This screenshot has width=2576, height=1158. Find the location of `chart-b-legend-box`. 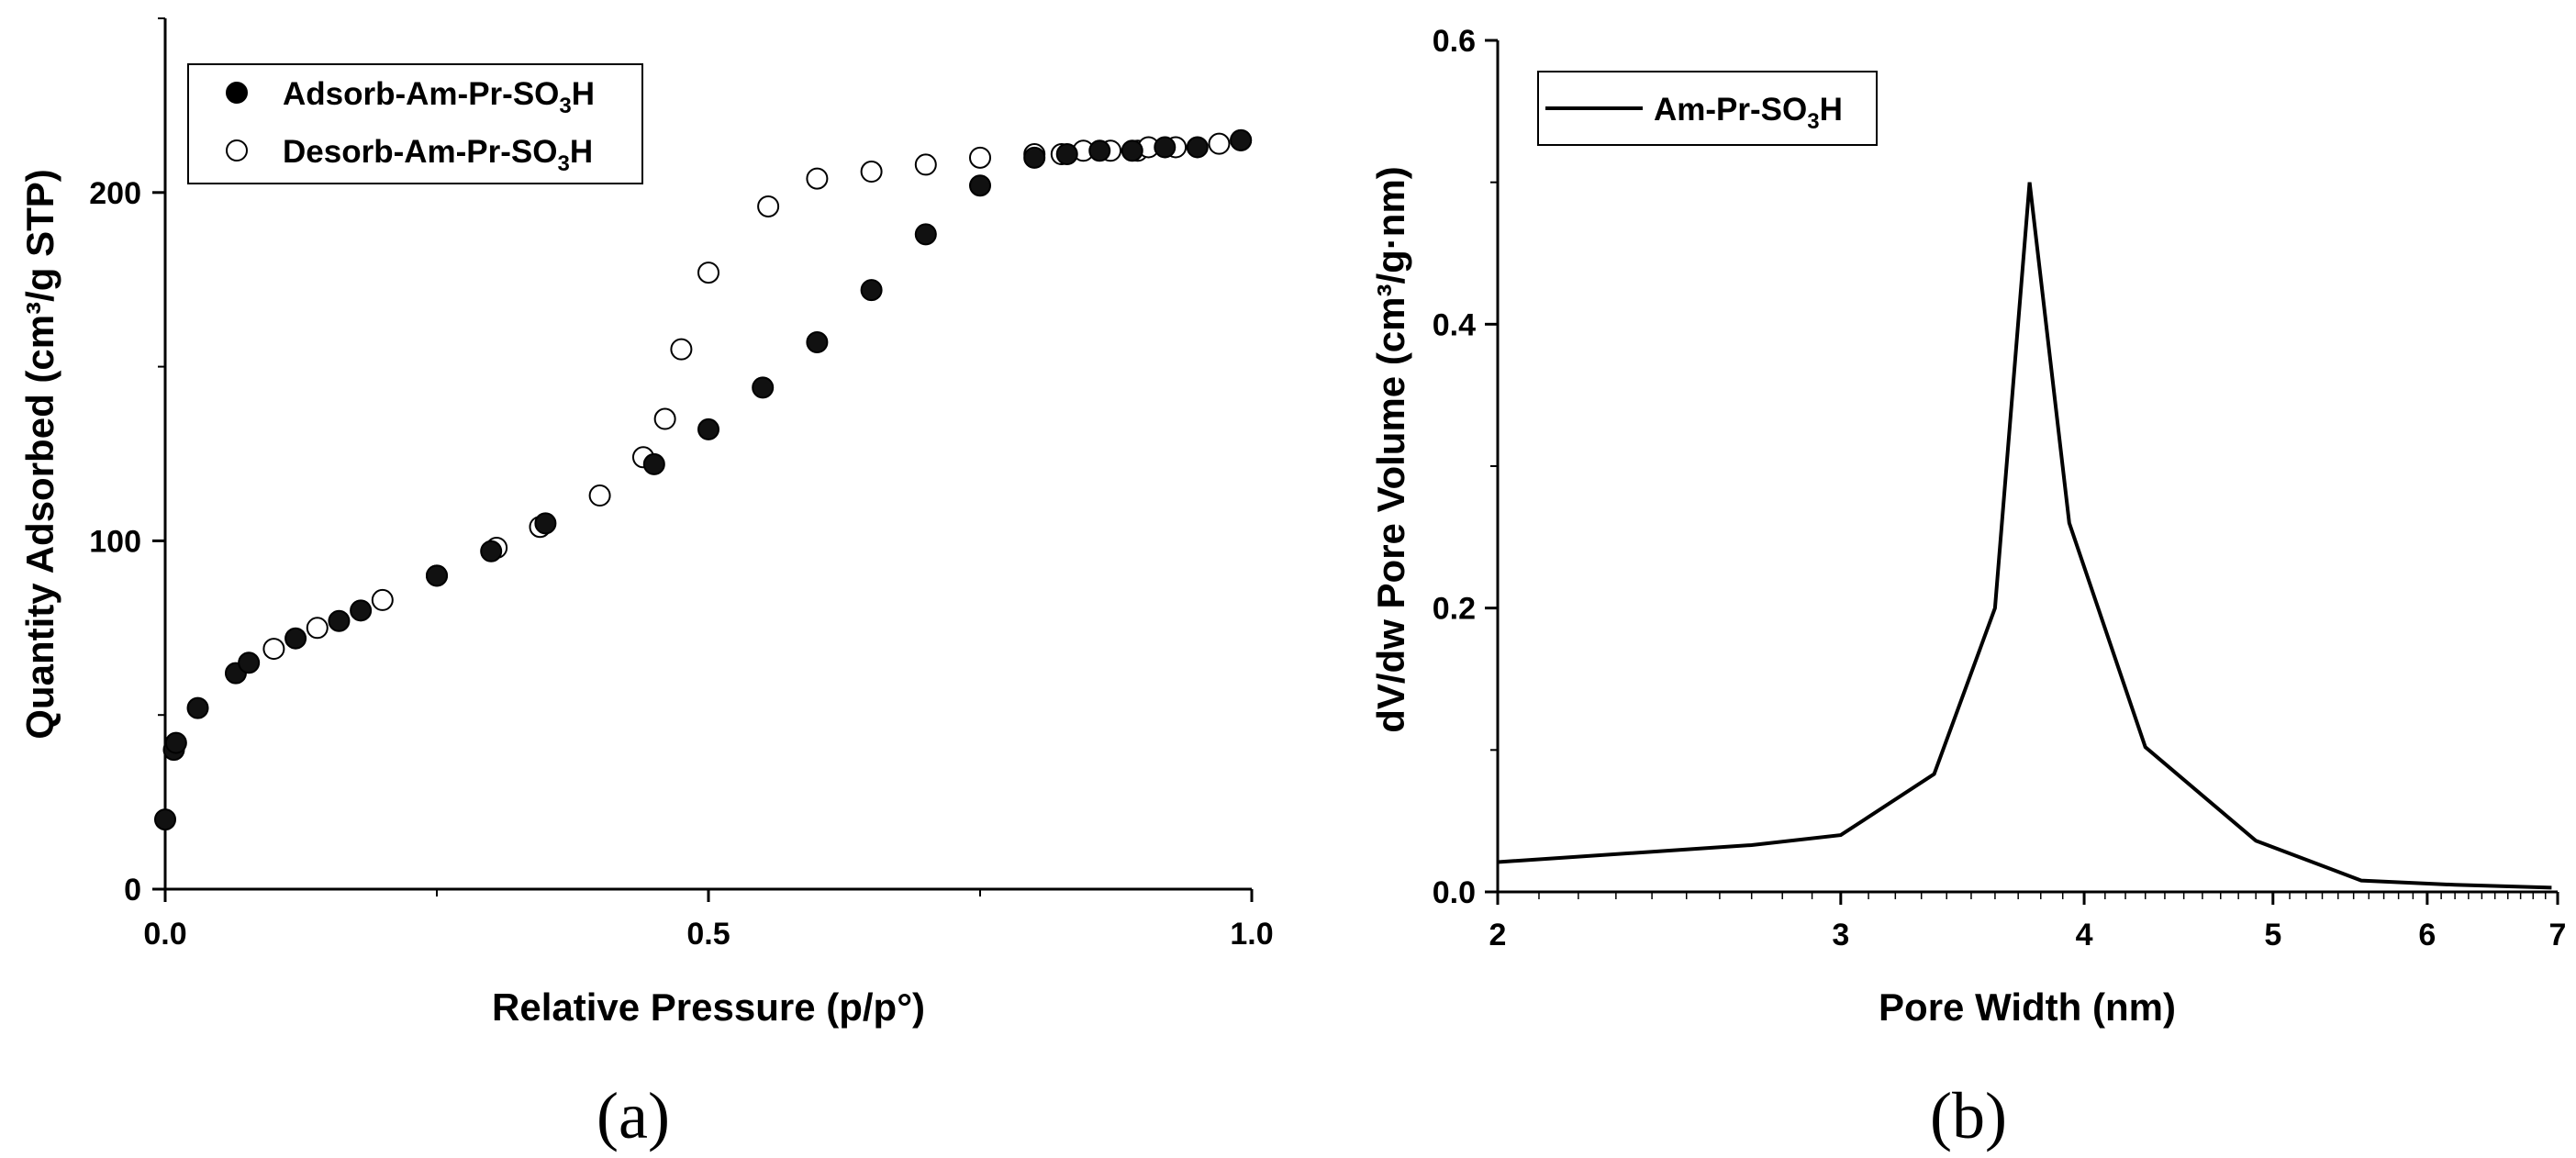

chart-b-legend-box is located at coordinates (1708, 108).